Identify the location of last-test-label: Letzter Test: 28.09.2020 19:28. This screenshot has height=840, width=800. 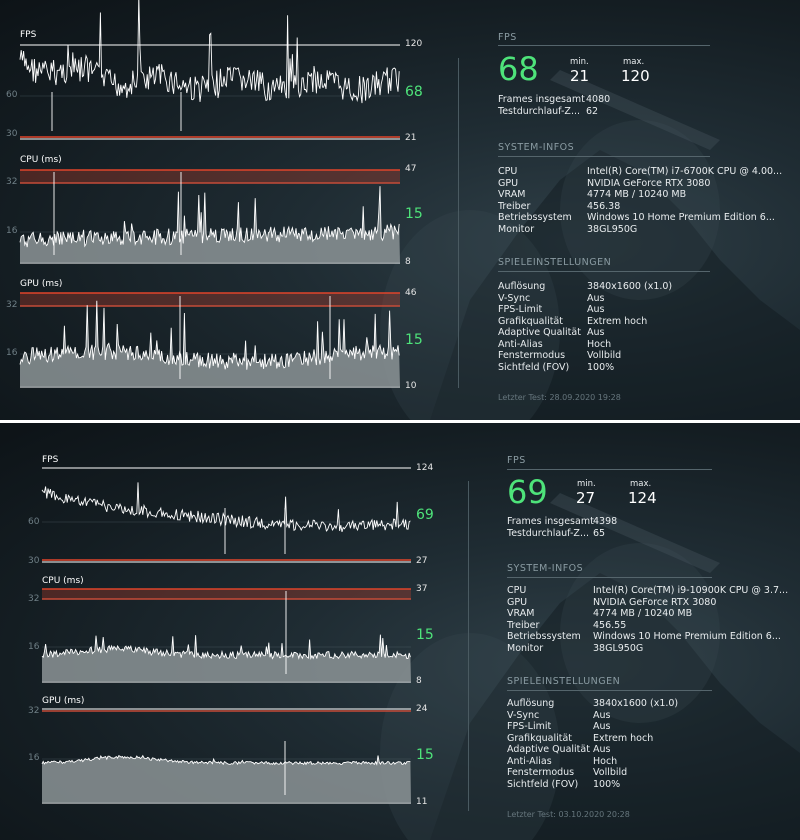
(559, 397).